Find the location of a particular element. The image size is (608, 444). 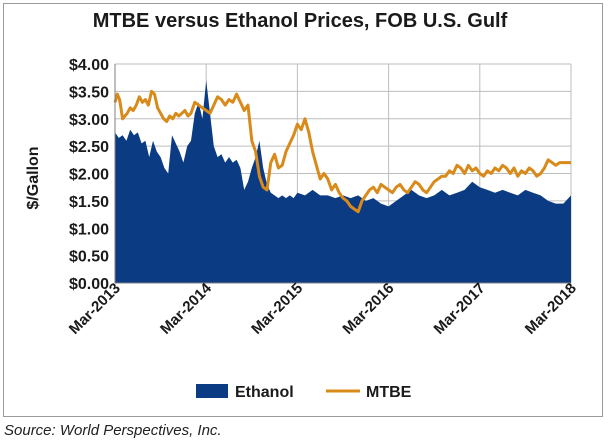

source-note: Source: World Perspectives, Inc. is located at coordinates (113, 430).